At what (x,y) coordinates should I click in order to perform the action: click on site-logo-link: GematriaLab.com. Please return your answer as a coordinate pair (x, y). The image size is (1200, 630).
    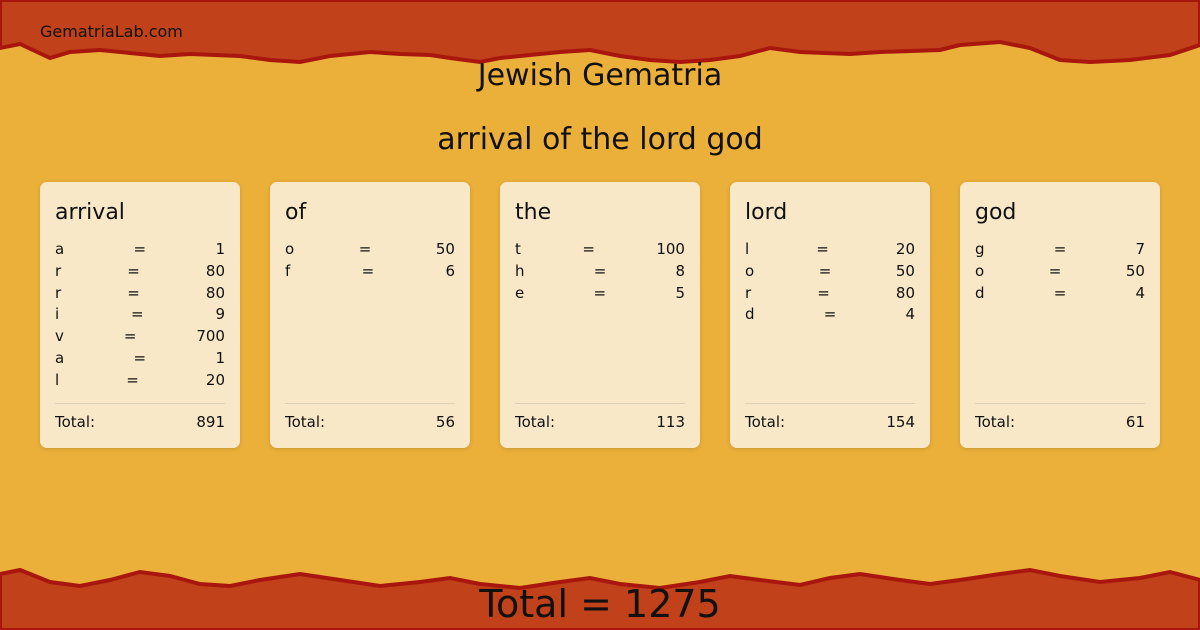
    Looking at the image, I should click on (111, 31).